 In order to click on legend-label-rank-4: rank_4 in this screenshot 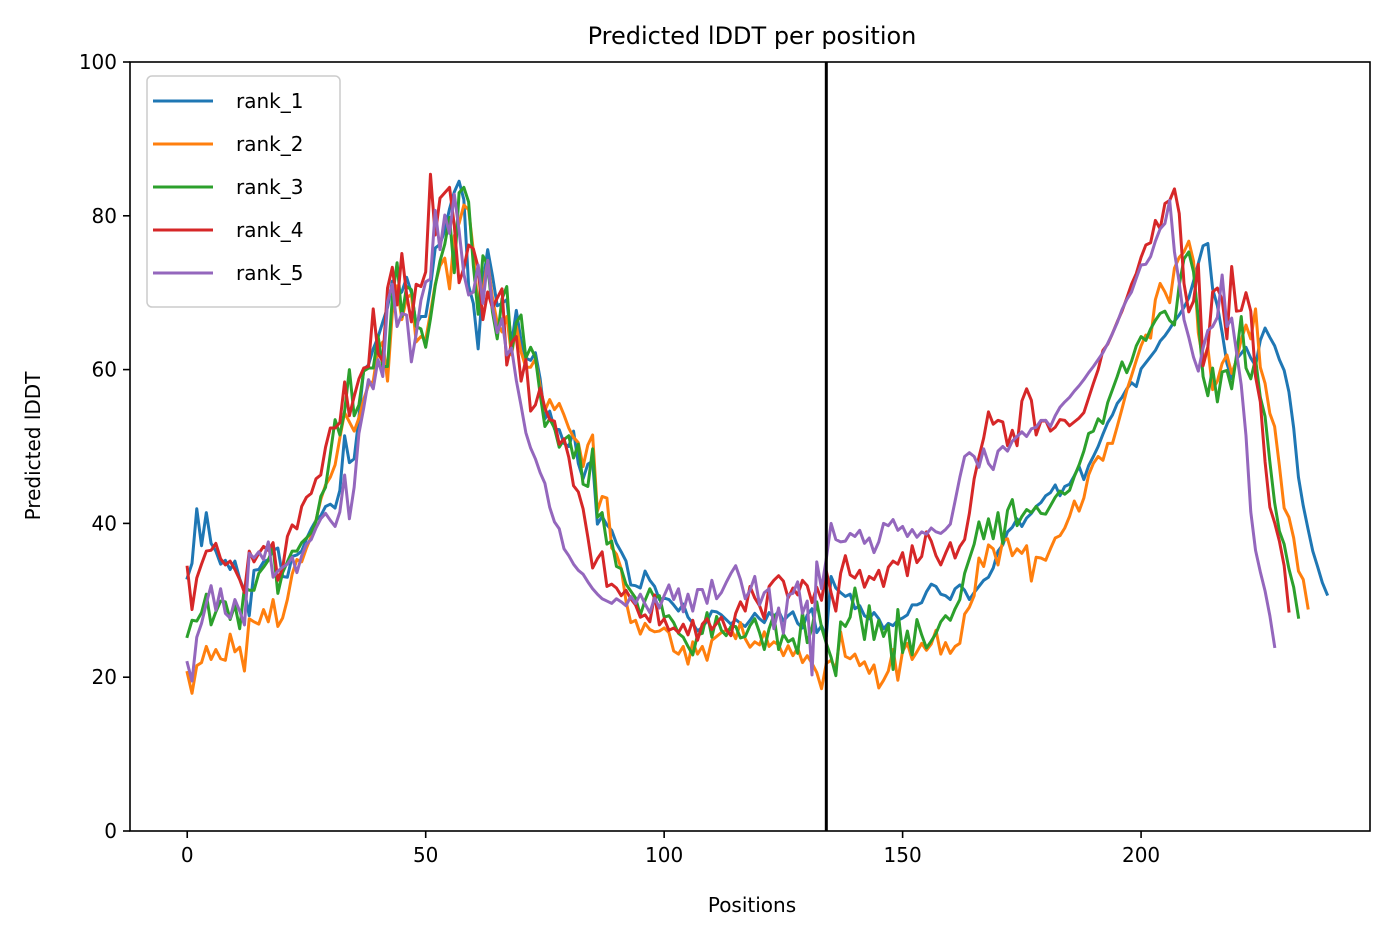, I will do `click(269, 230)`.